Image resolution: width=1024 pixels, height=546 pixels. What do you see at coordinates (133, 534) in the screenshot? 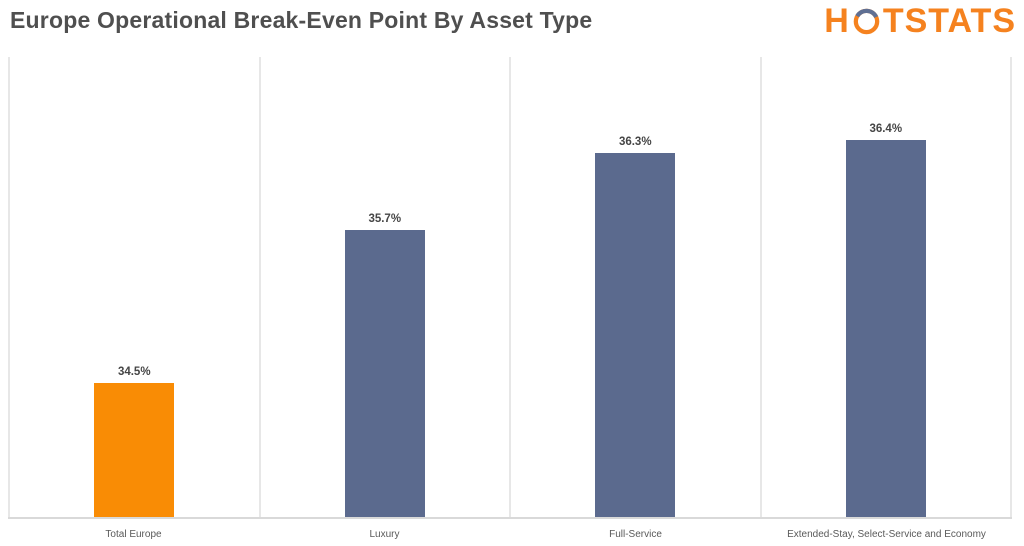
I see `category-label-total-europe: Total Europe` at bounding box center [133, 534].